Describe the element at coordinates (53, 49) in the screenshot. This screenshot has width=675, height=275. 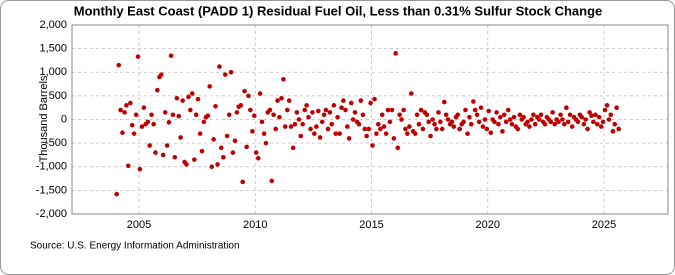
I see `y-tick-label: 1,500` at that location.